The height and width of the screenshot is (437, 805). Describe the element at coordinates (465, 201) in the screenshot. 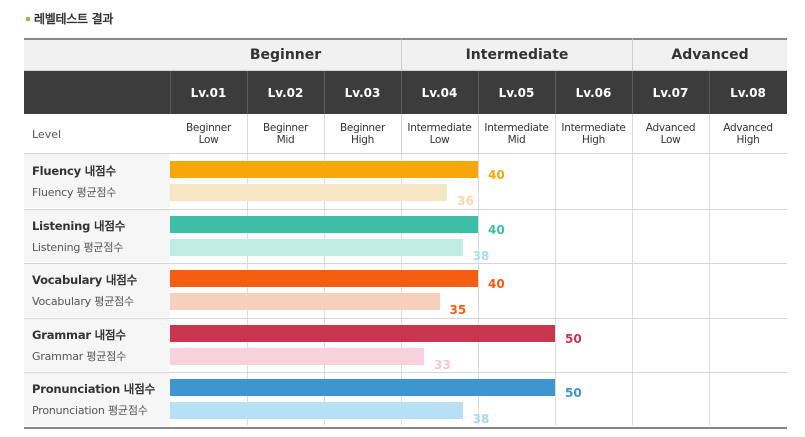

I see `average-score-value: 36` at that location.